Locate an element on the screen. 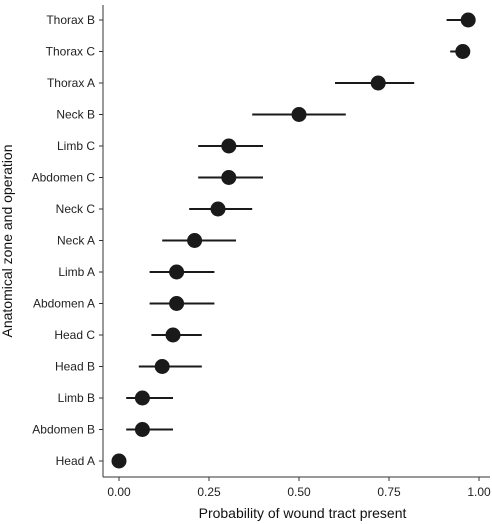 The image size is (492, 524). x-tick-label-4: 1.00 is located at coordinates (479, 492).